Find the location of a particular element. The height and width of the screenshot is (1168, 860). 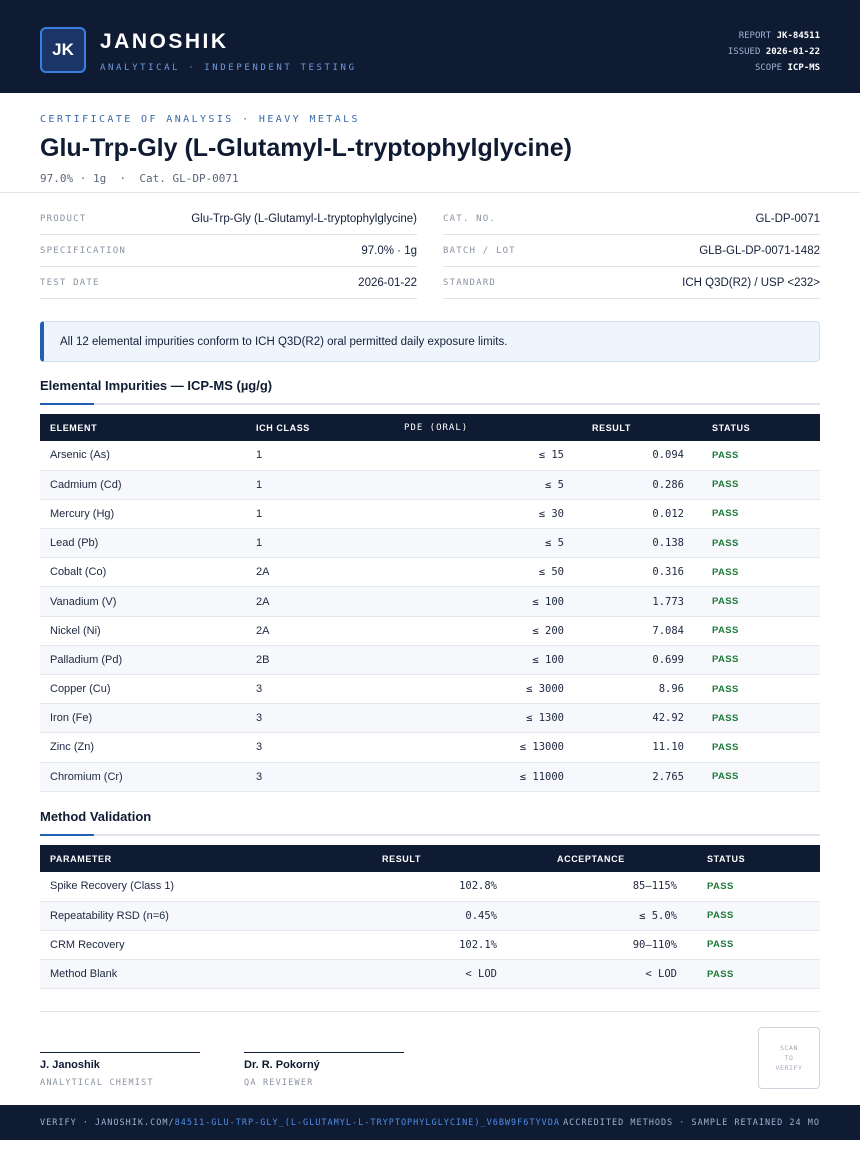

validation-heading-rule is located at coordinates (430, 835).